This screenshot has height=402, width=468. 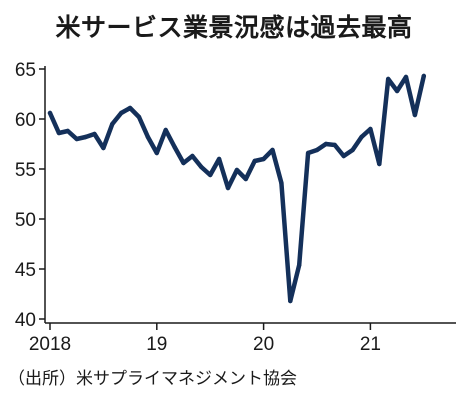 What do you see at coordinates (50, 344) in the screenshot?
I see `x-tick-label: 2018` at bounding box center [50, 344].